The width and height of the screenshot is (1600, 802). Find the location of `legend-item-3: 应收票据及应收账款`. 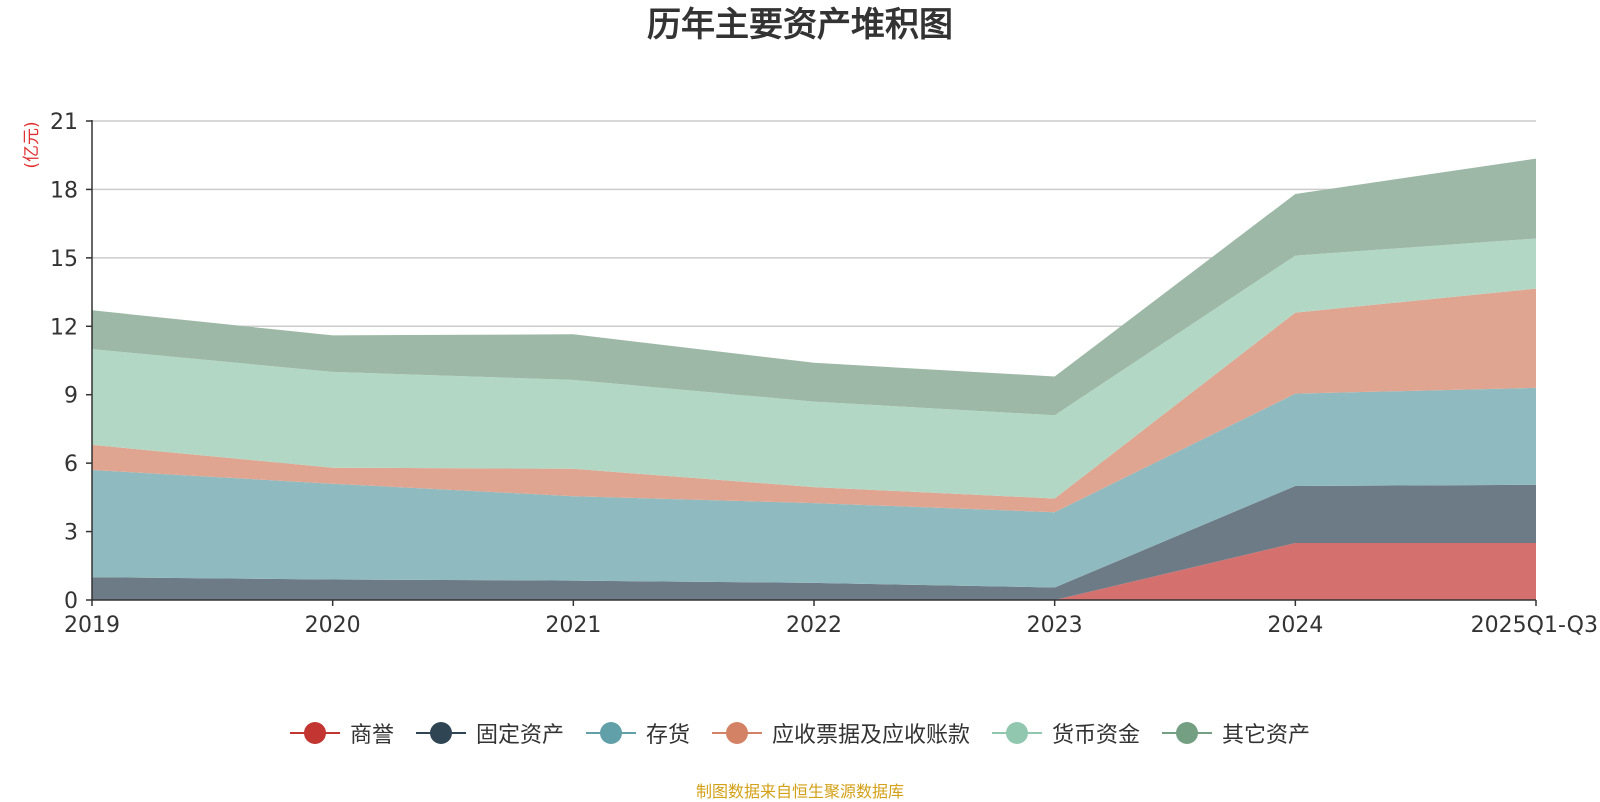

legend-item-3: 应收票据及应收账款 is located at coordinates (841, 733).